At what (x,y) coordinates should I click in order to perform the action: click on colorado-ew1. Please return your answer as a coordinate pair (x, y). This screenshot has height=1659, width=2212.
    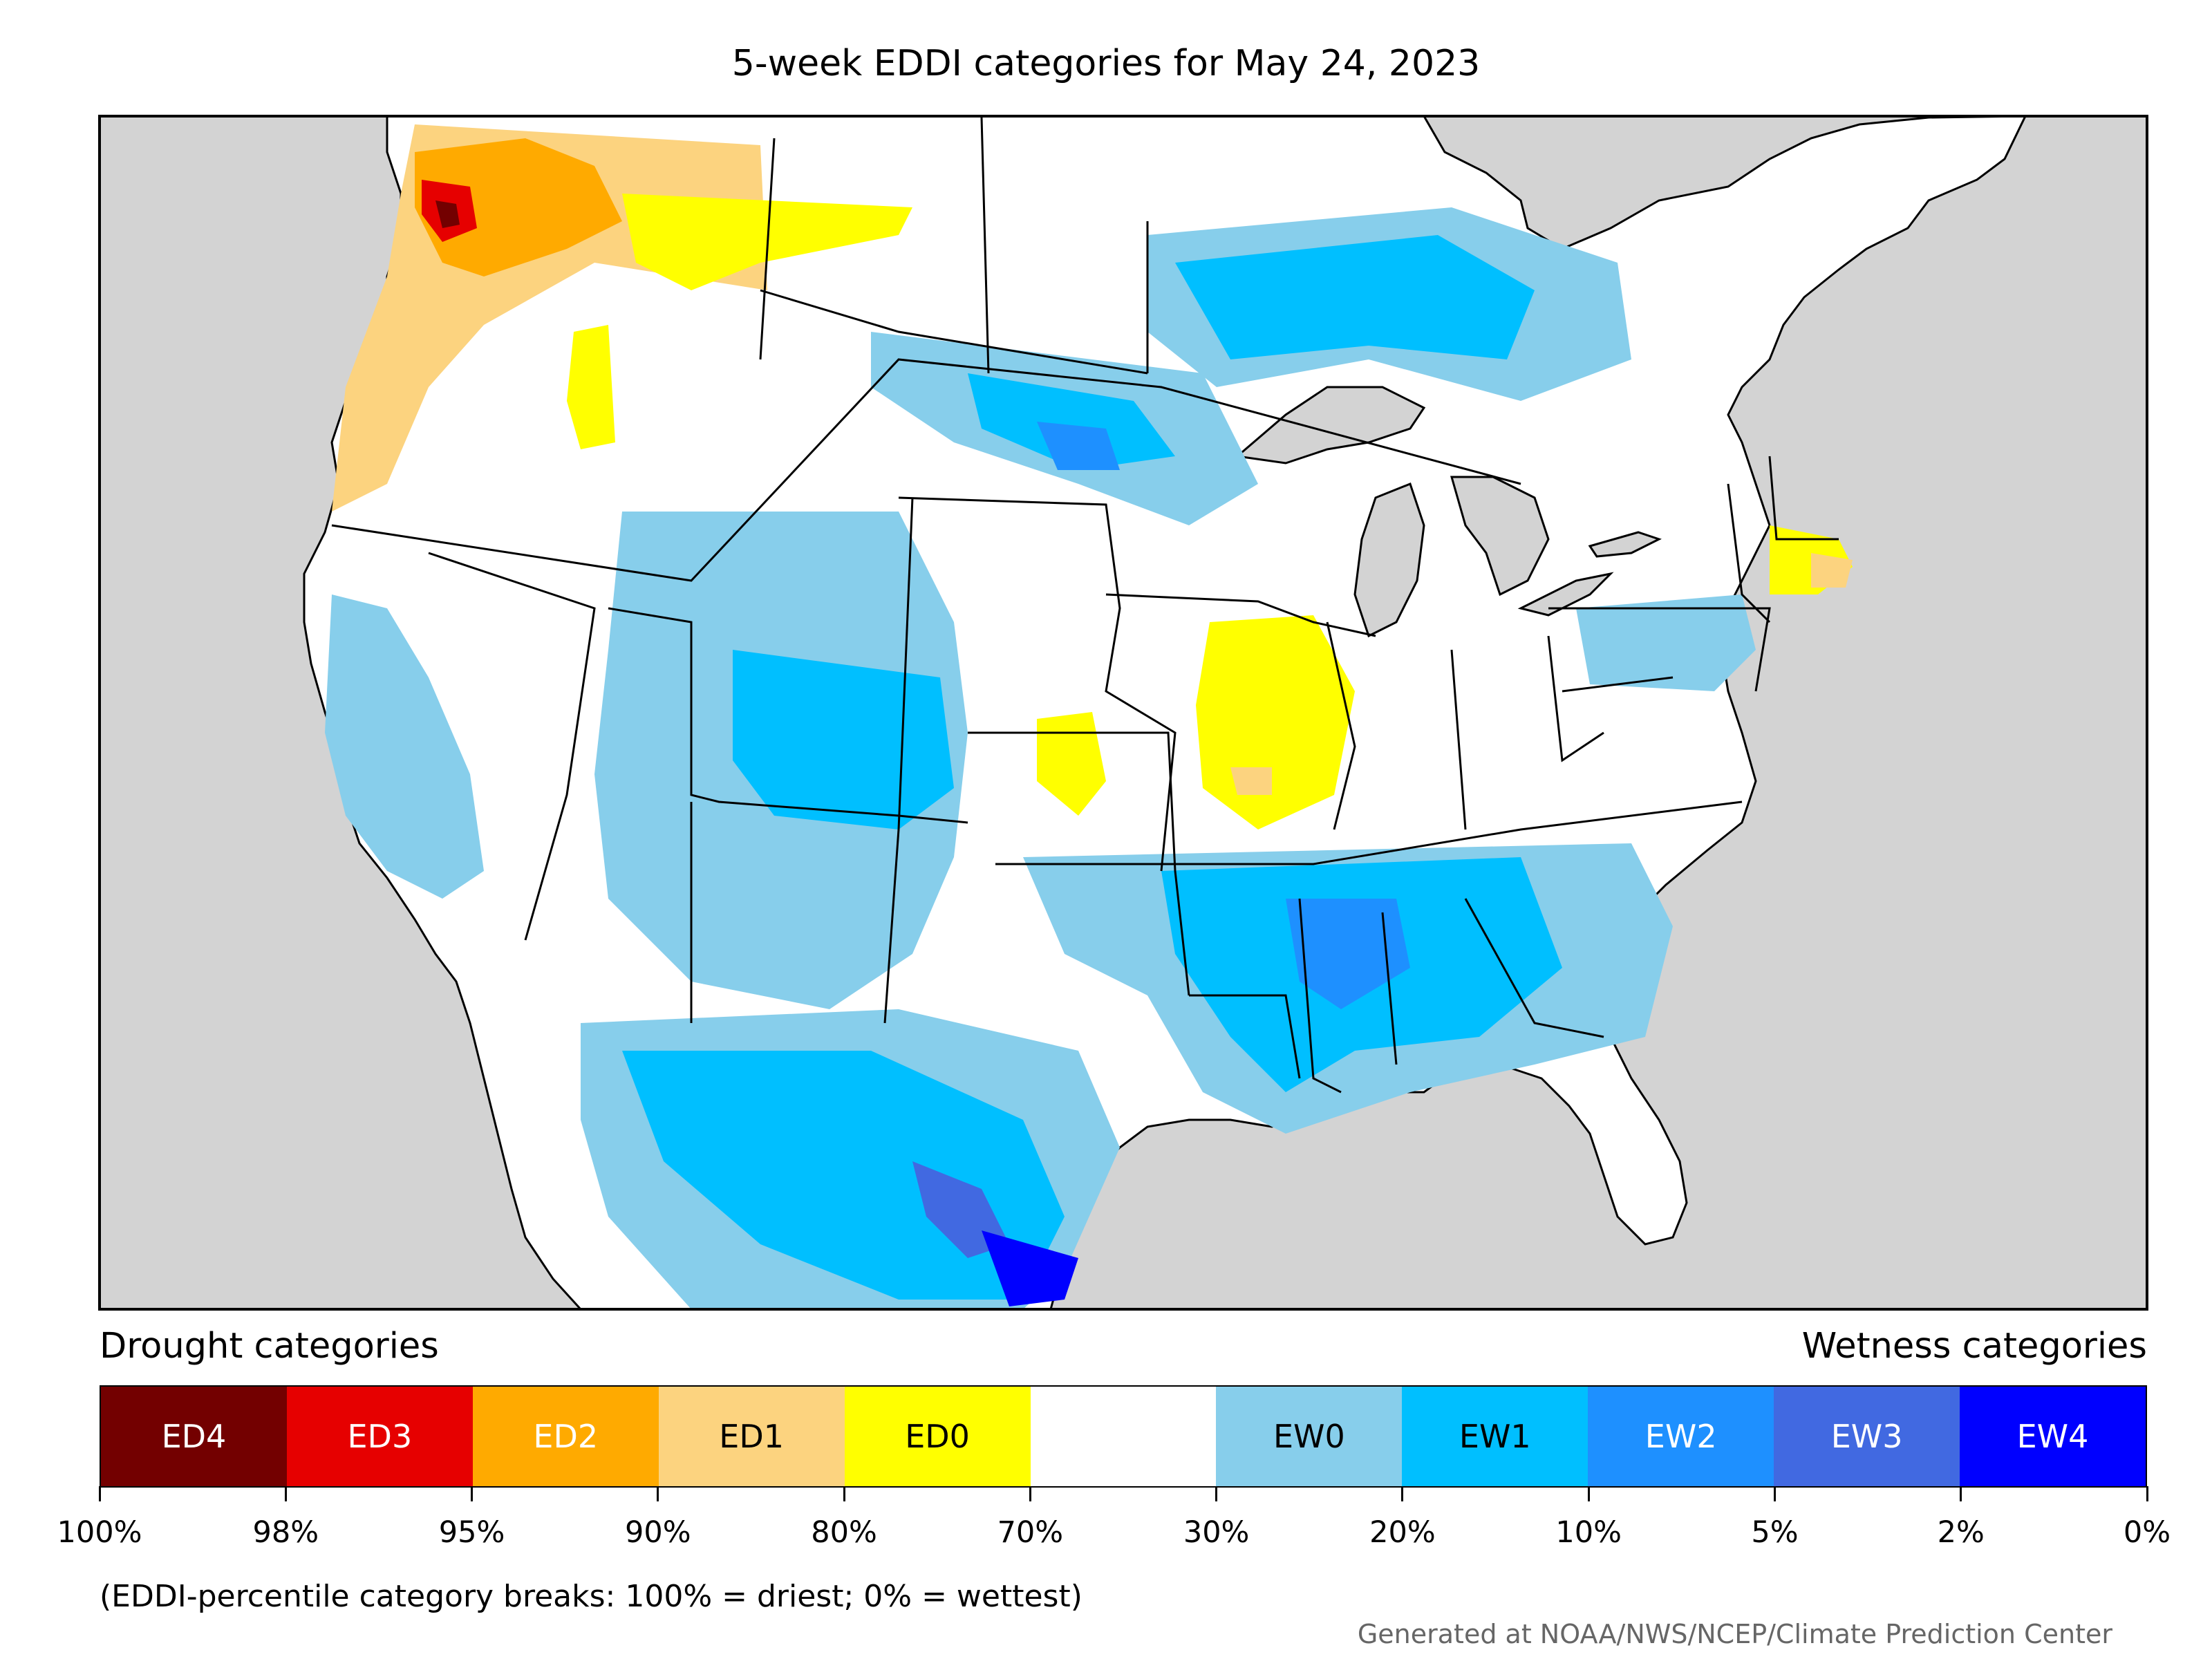
    Looking at the image, I should click on (843, 740).